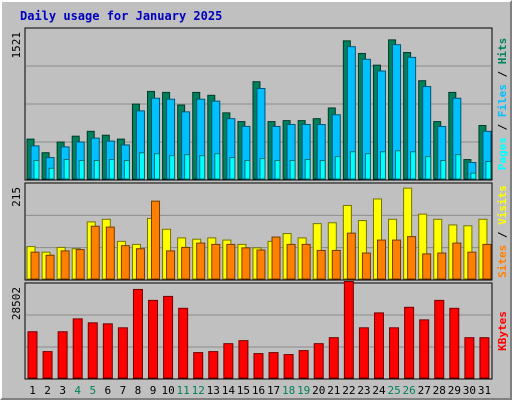 This screenshot has width=512, height=402. What do you see at coordinates (32, 390) in the screenshot?
I see `day-label: 1` at bounding box center [32, 390].